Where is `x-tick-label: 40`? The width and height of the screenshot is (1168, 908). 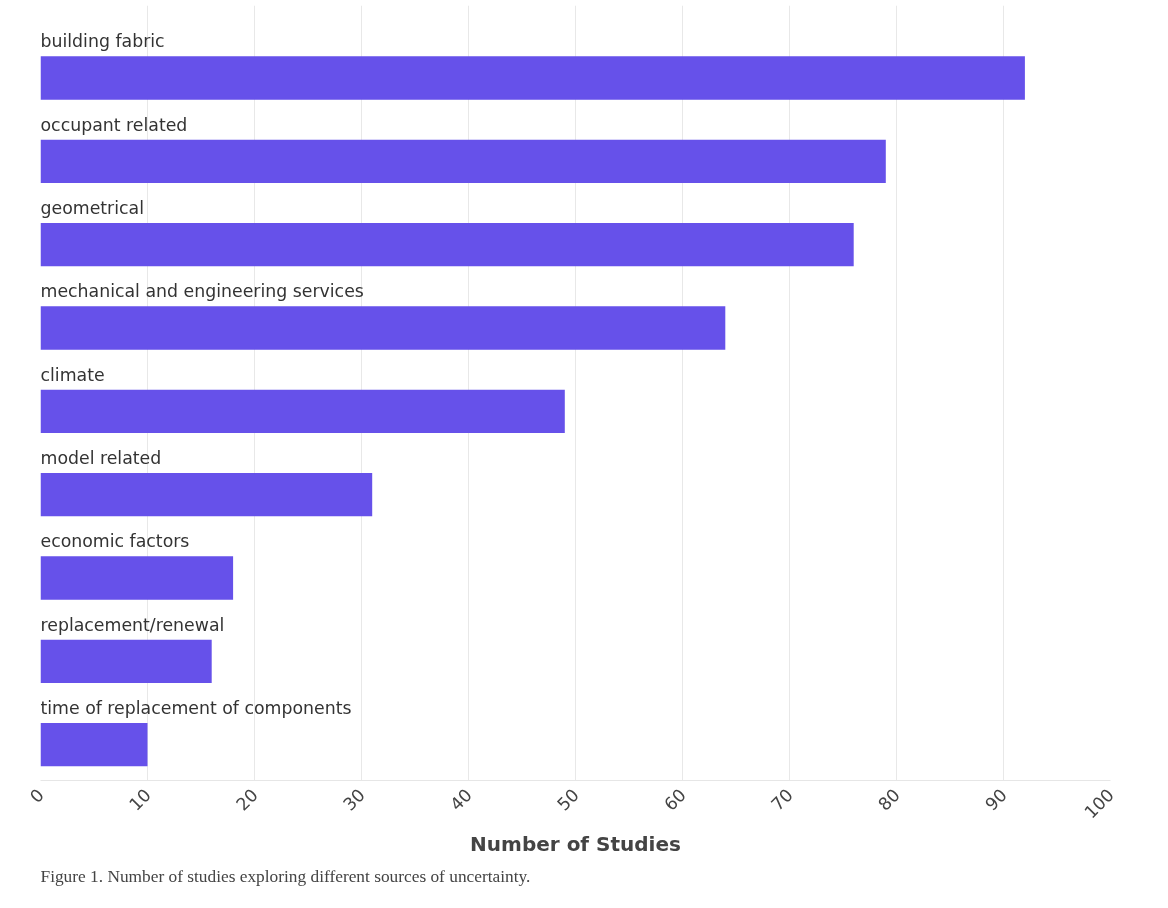 x-tick-label: 40 is located at coordinates (461, 799).